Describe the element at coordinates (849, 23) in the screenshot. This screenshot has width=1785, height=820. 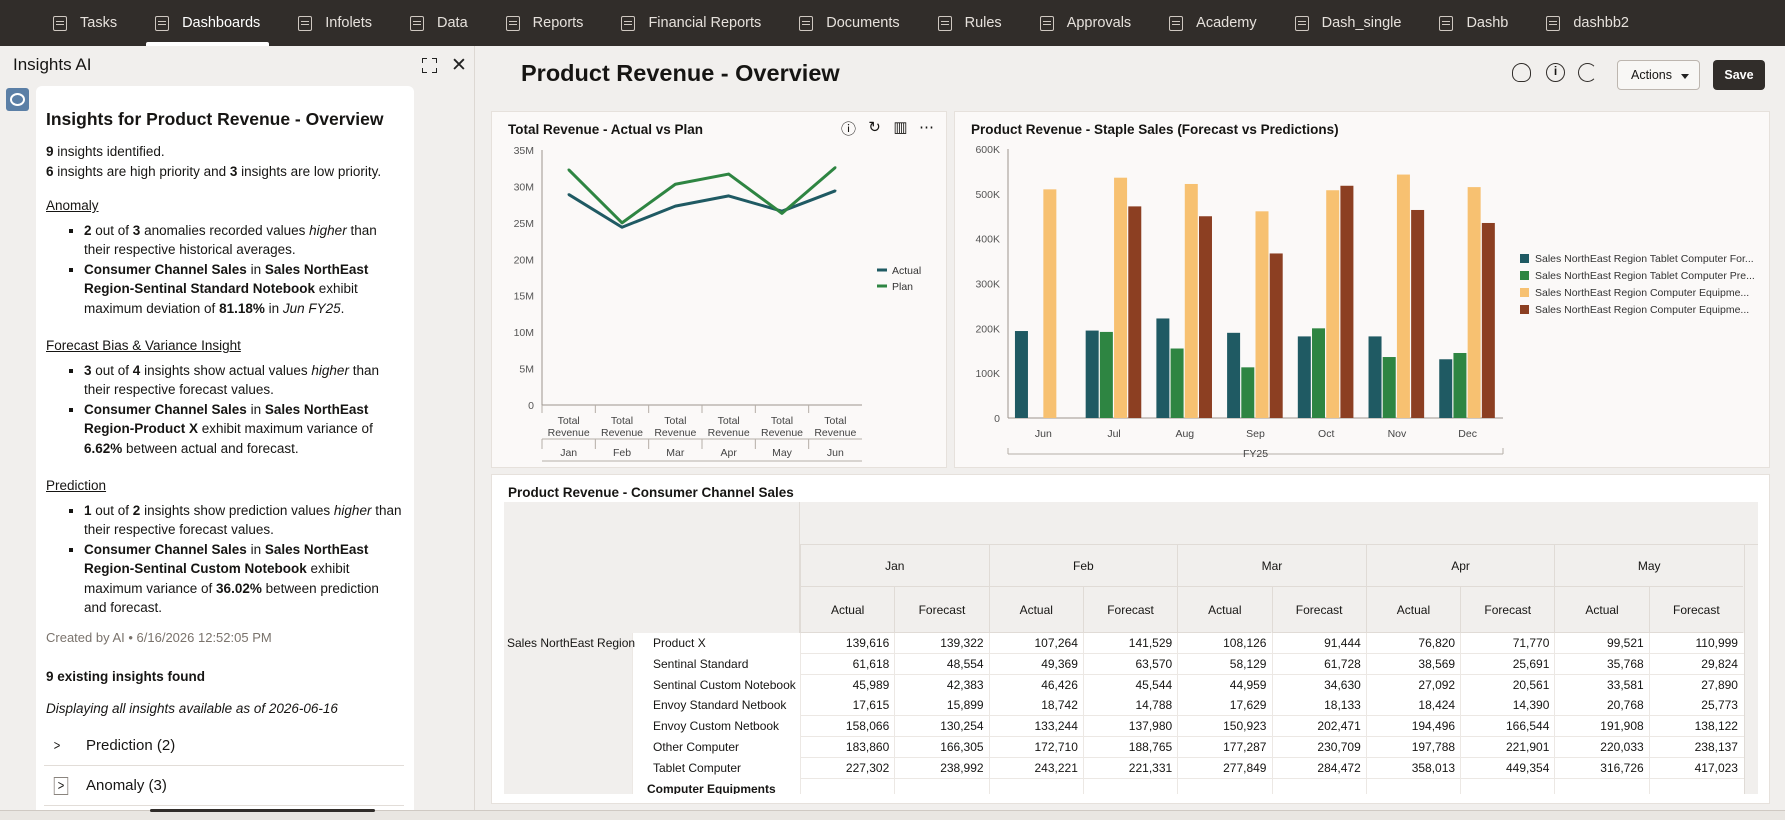
I see `nav-item-documents: Documents` at that location.